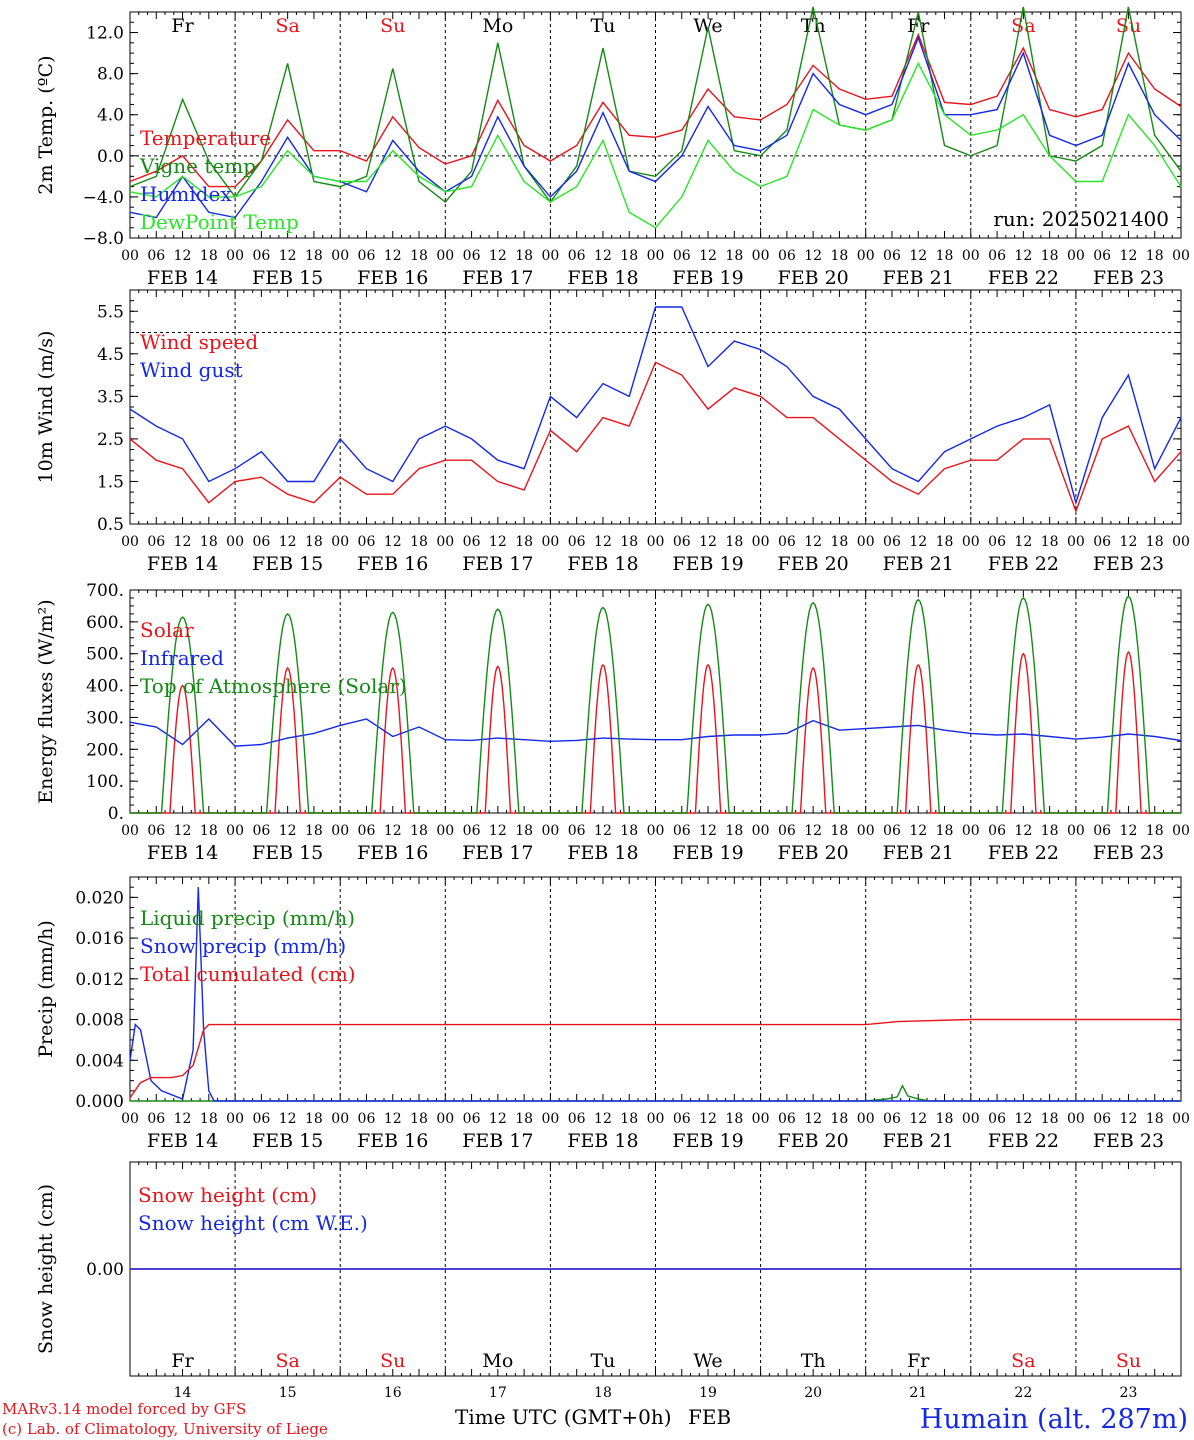 This screenshot has height=1440, width=1194. I want to click on credit-line-1: MARv3.14 model forced by GFS, so click(124, 1409).